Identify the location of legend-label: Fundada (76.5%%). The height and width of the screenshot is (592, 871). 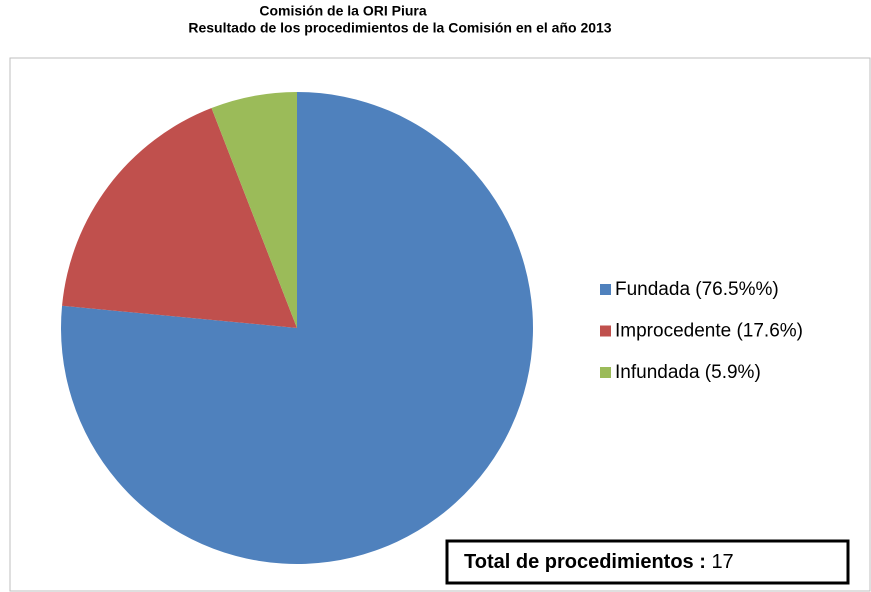
(697, 289).